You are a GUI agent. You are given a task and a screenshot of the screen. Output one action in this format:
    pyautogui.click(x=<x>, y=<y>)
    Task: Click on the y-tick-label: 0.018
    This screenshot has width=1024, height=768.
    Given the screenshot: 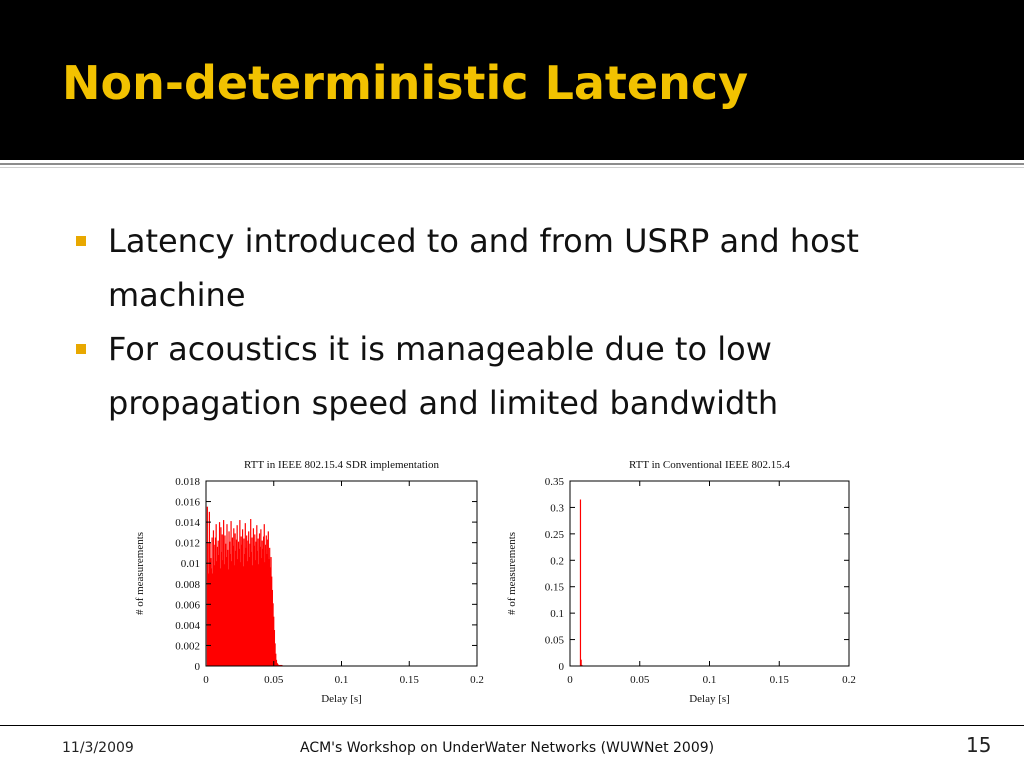 What is the action you would take?
    pyautogui.click(x=187, y=482)
    